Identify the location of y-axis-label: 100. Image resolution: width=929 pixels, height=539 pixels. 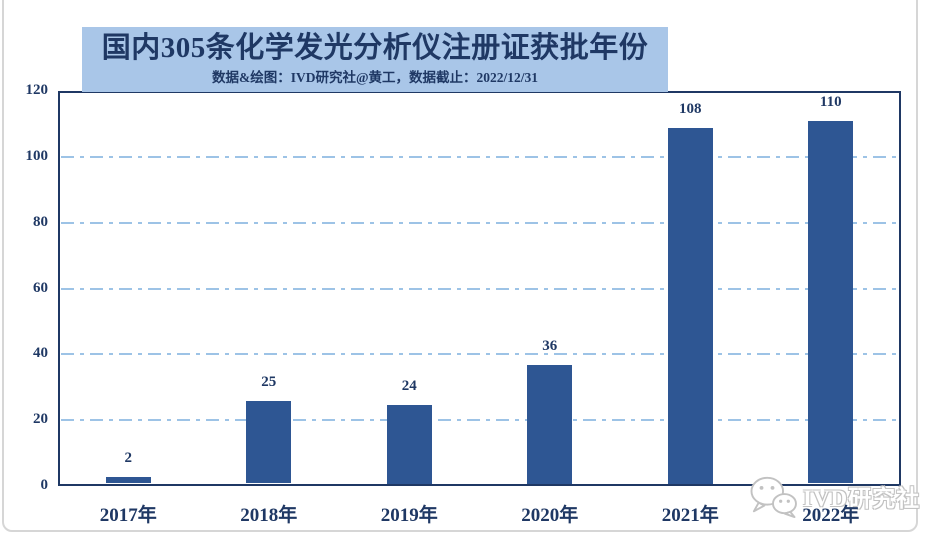
(37, 155).